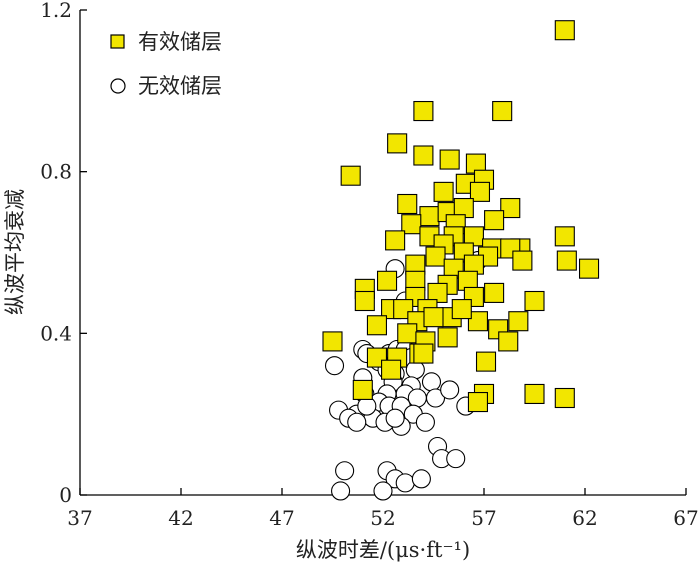 The width and height of the screenshot is (700, 569). I want to click on x-tick-label: 62, so click(584, 518).